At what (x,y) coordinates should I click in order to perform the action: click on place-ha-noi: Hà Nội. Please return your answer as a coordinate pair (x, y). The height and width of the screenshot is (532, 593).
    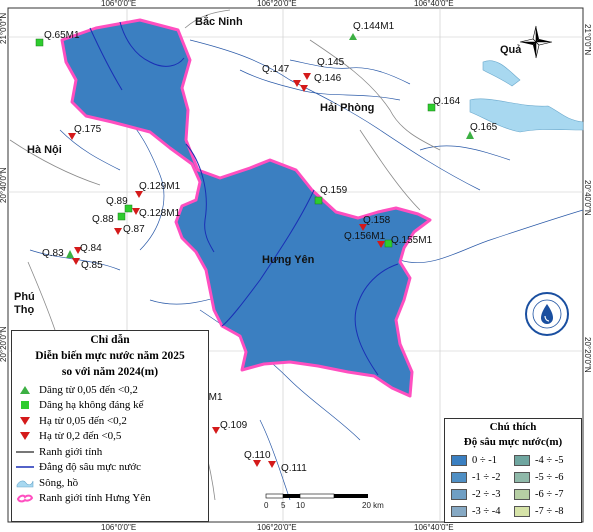
    Looking at the image, I should click on (44, 150).